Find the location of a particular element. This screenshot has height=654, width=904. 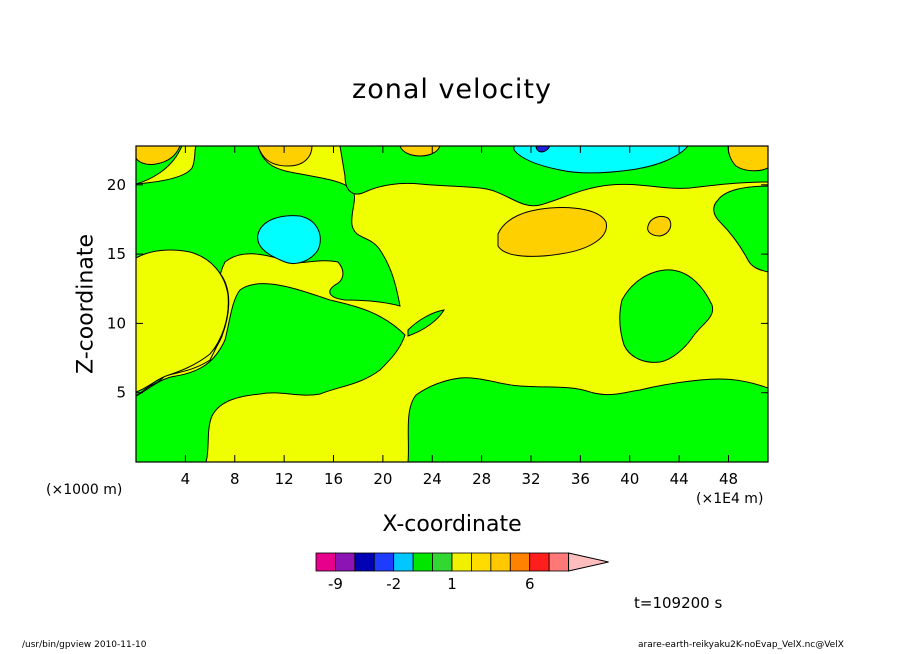

orange-blob-top-left is located at coordinates (158, 155).